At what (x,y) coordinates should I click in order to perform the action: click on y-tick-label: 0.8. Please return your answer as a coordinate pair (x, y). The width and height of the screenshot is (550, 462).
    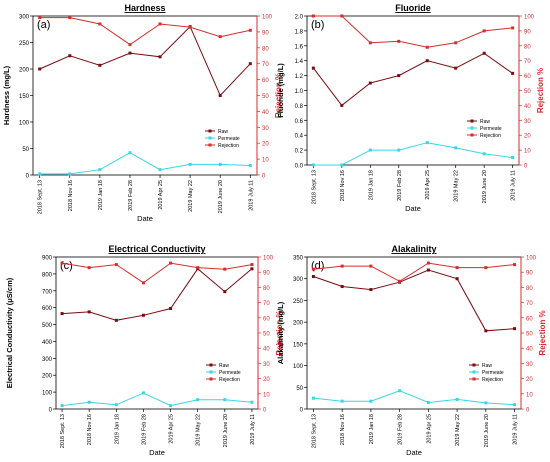
    Looking at the image, I should click on (299, 107).